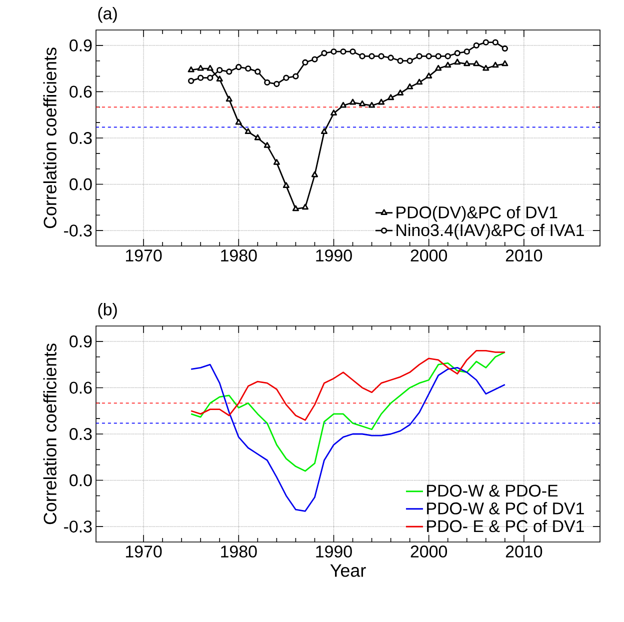  I want to click on legend-label: PDO-W & PC of DV1, so click(505, 508).